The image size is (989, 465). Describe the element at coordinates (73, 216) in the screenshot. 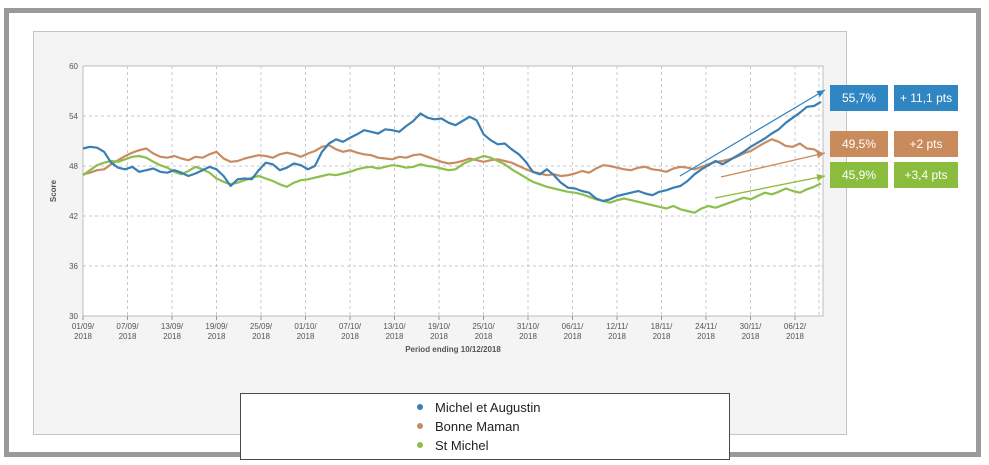

I see `y-tick-label: 42` at that location.